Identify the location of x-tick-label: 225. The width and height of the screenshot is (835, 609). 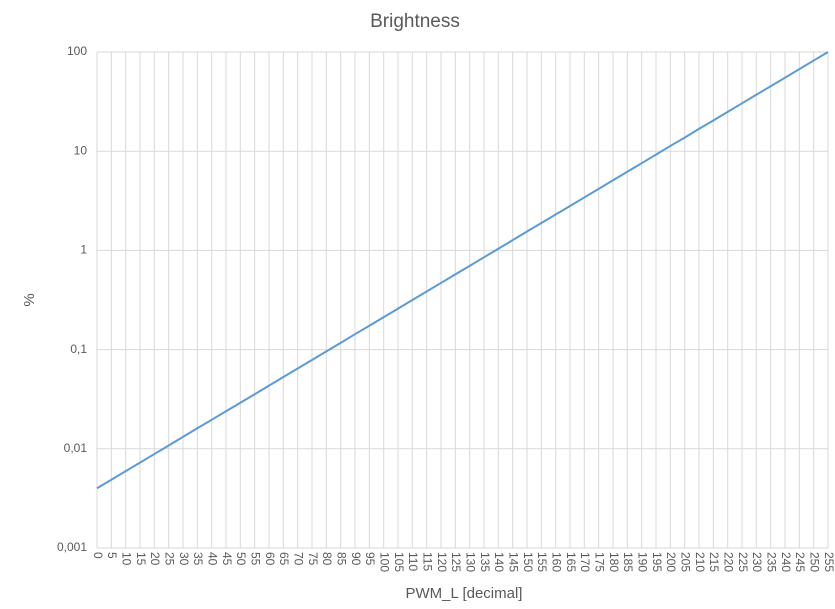
(743, 562).